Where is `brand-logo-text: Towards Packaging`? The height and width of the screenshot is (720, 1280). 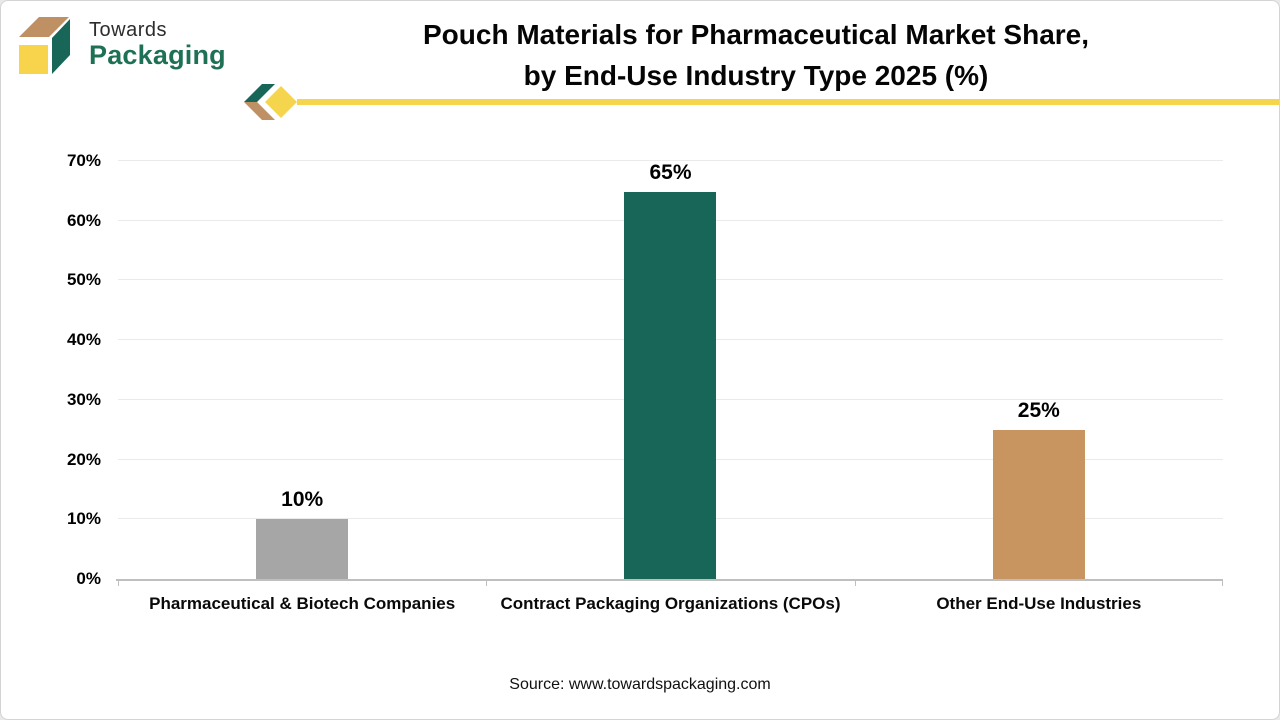
brand-logo-text: Towards Packaging is located at coordinates (157, 45).